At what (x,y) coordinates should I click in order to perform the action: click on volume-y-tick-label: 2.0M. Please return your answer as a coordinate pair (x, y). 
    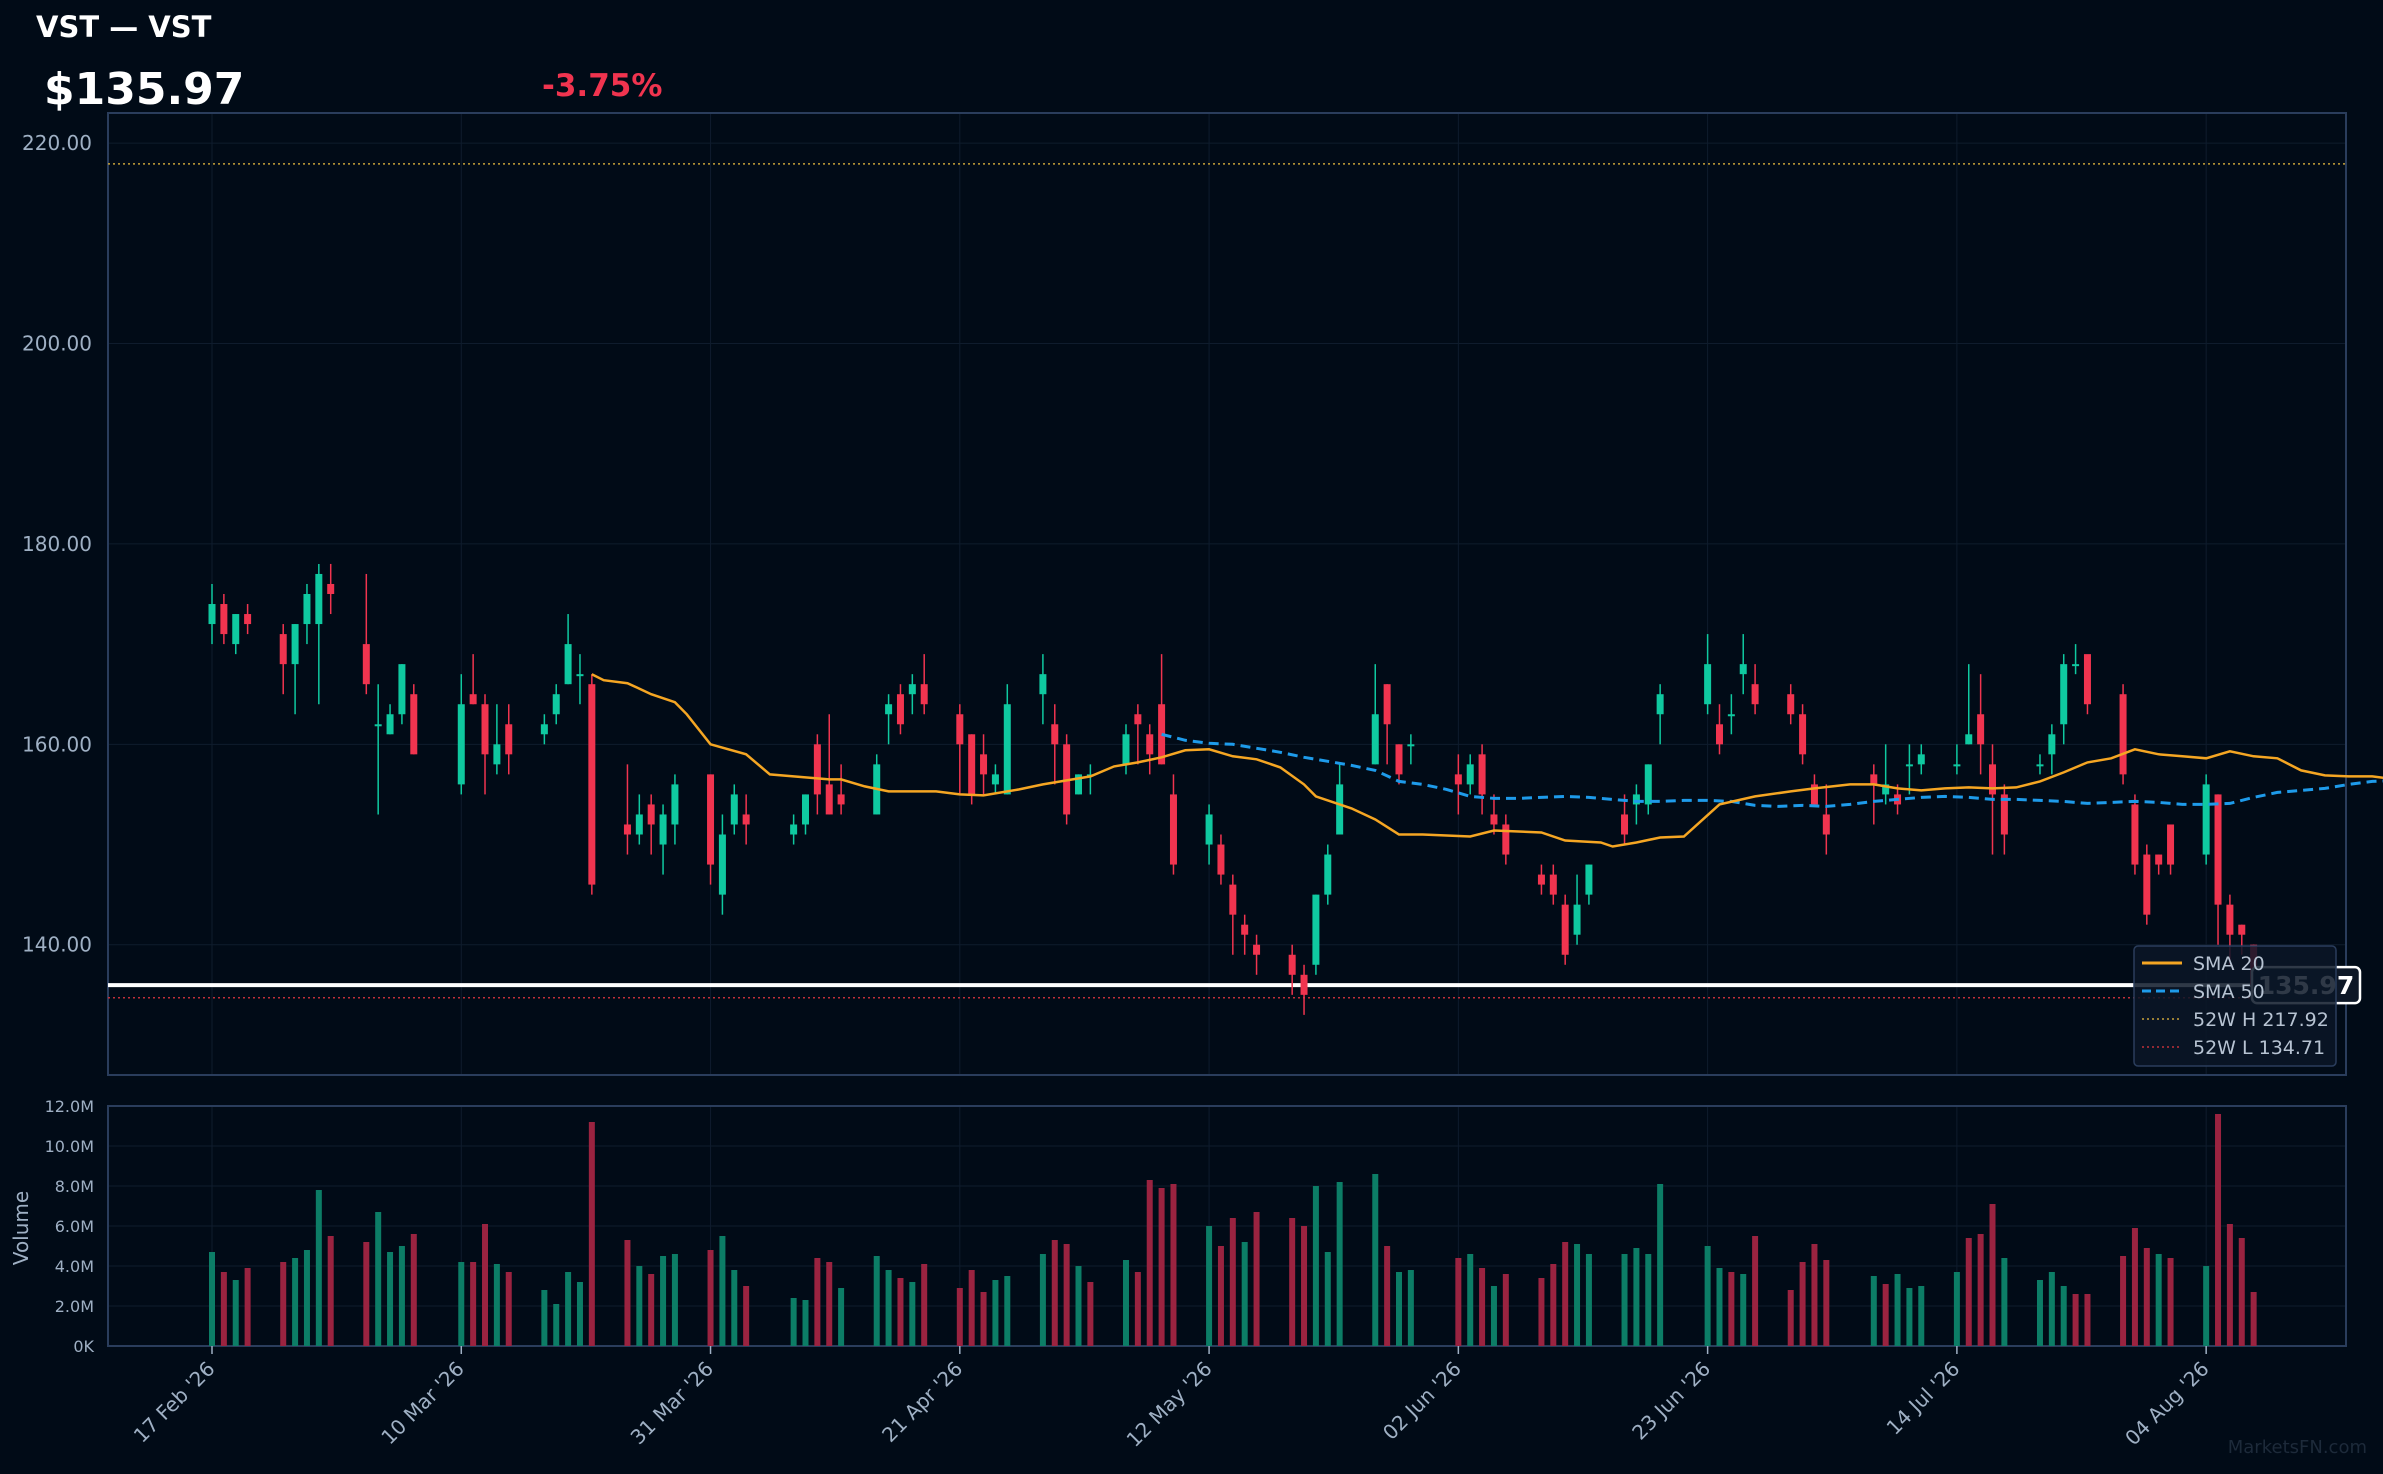
    Looking at the image, I should click on (74, 1306).